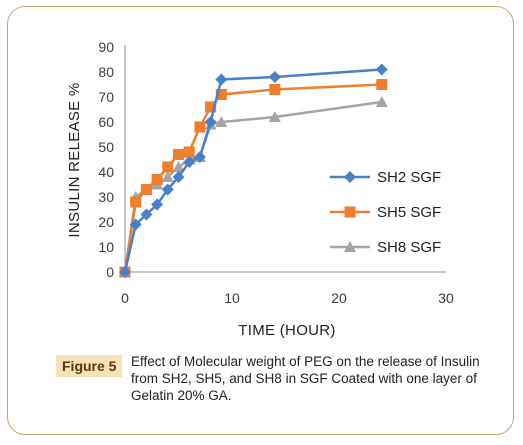 Image resolution: width=523 pixels, height=445 pixels. What do you see at coordinates (286, 330) in the screenshot?
I see `x-axis-title: TIME (HOUR)` at bounding box center [286, 330].